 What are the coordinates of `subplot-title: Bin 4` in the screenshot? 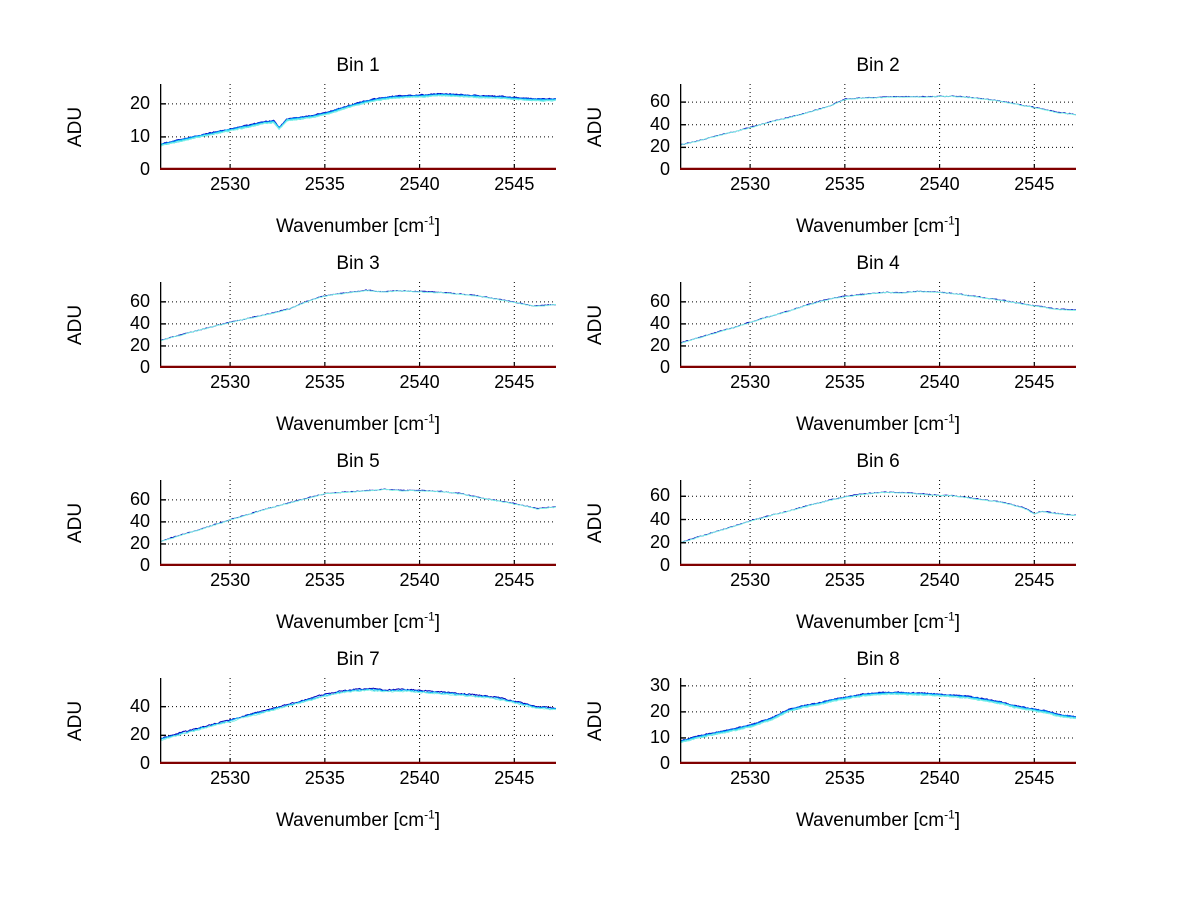 It's located at (878, 263).